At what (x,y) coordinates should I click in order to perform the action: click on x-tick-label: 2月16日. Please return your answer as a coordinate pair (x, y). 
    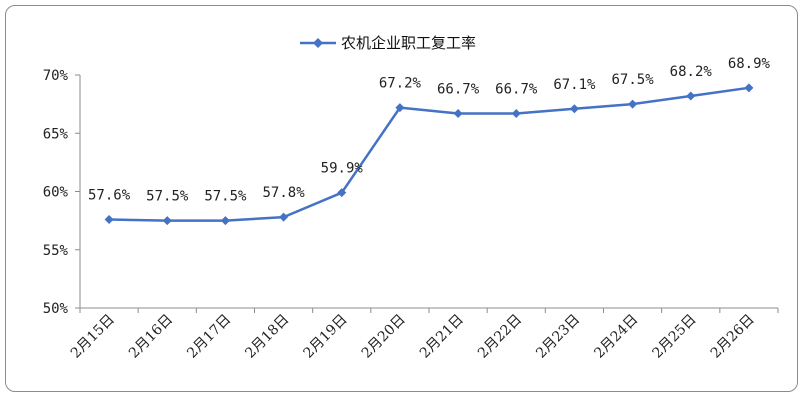
    Looking at the image, I should click on (151, 337).